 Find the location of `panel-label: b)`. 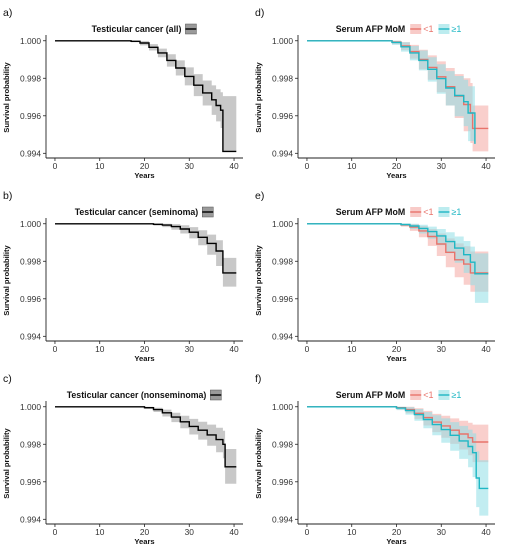

panel-label: b) is located at coordinates (7, 196).